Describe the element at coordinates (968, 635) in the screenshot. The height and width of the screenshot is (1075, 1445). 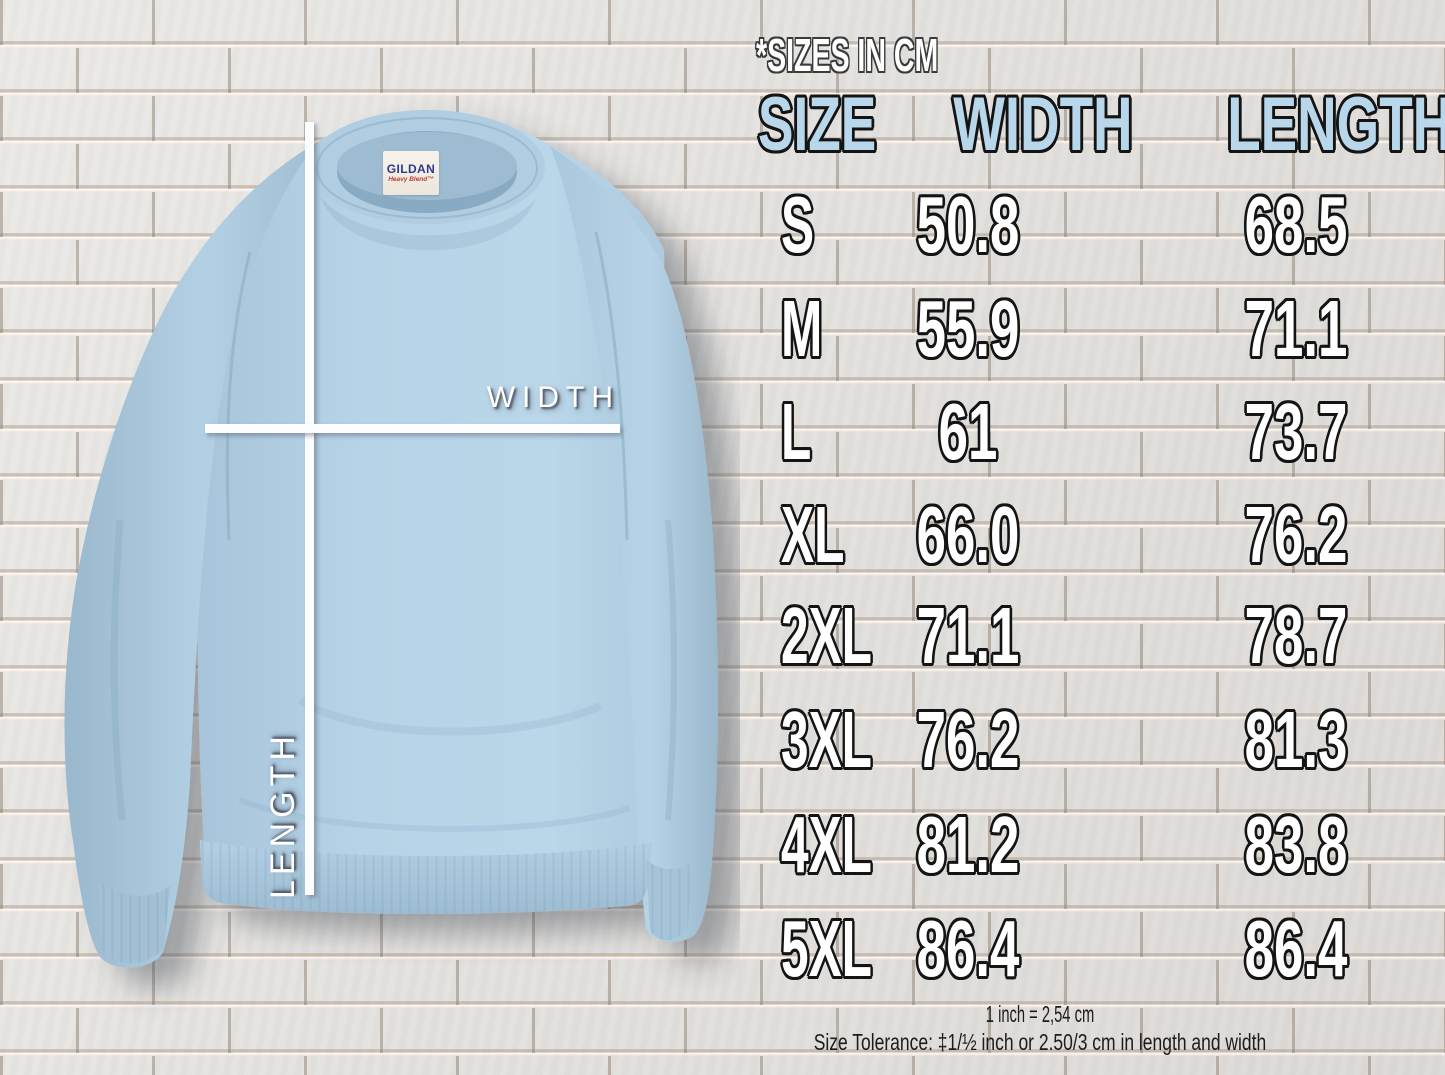
I see `row-width: 71.1` at that location.